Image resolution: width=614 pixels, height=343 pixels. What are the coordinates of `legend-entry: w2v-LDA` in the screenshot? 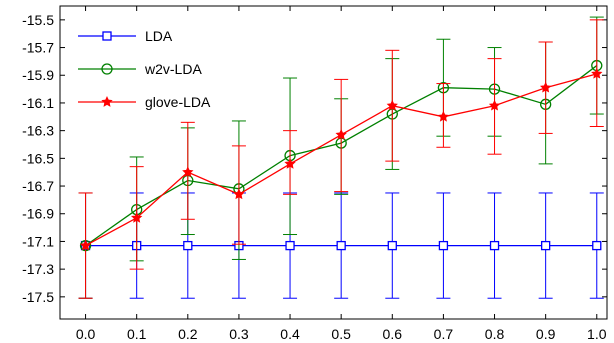 It's located at (140, 69).